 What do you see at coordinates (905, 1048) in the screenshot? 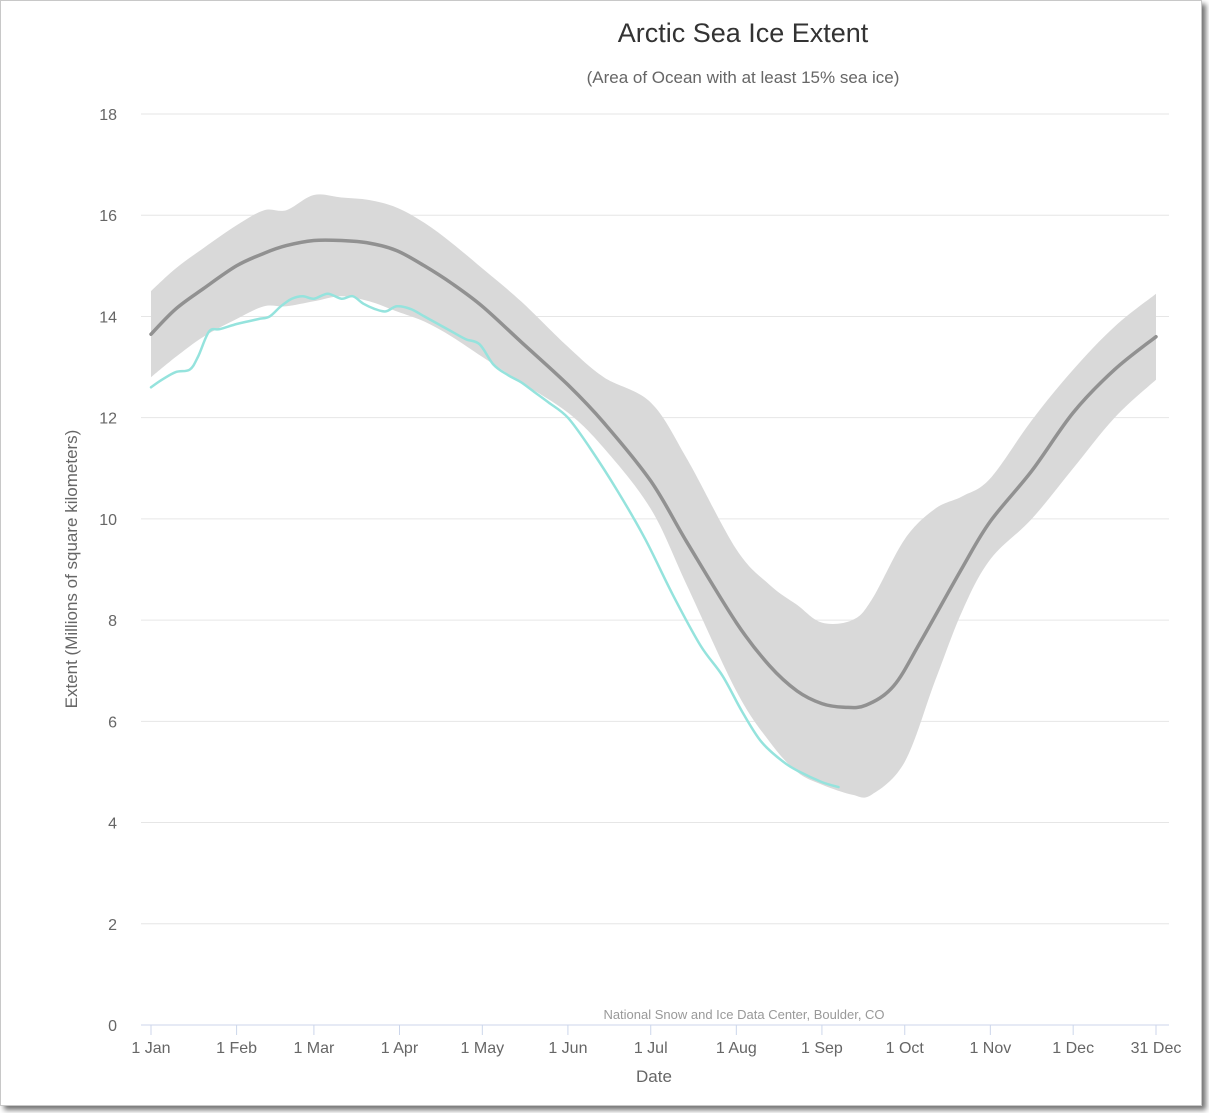
I see `x-tick-label: 1 Oct` at bounding box center [905, 1048].